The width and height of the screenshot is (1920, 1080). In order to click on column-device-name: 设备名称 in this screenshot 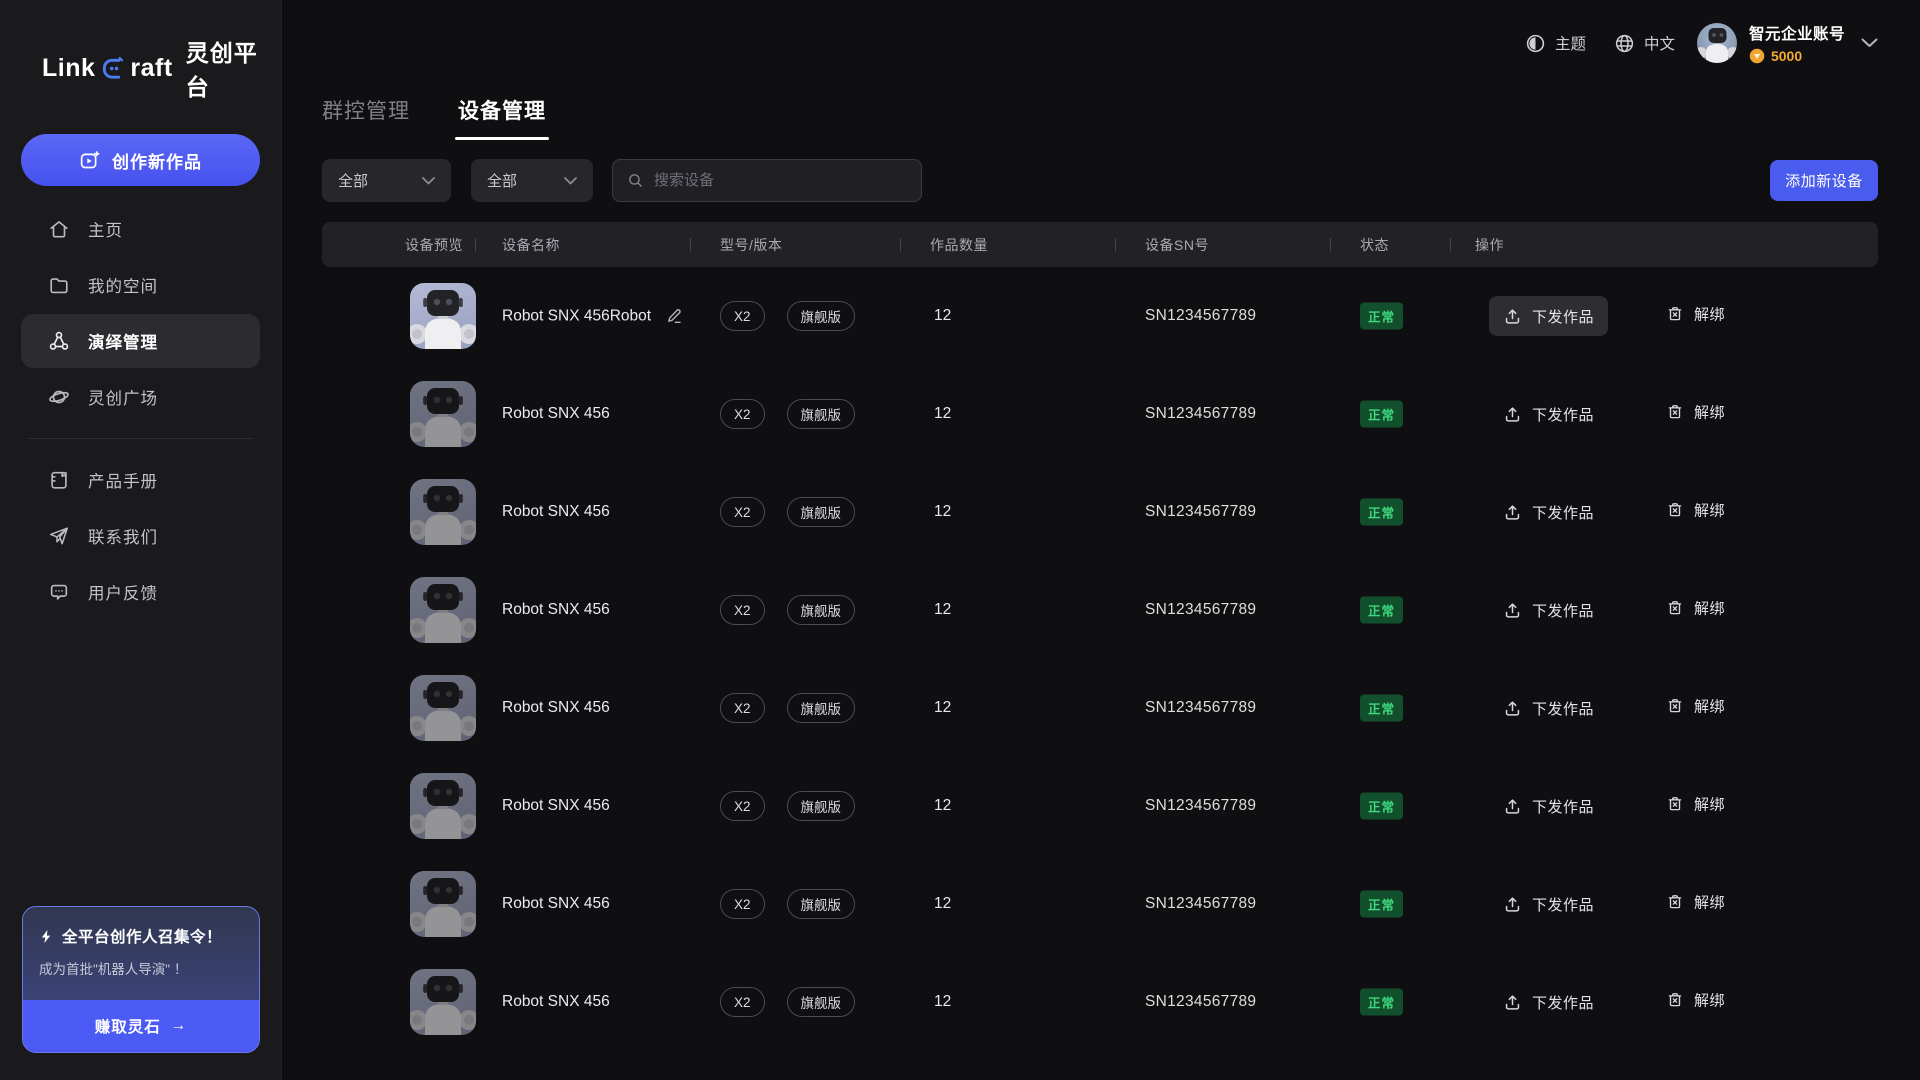, I will do `click(531, 244)`.